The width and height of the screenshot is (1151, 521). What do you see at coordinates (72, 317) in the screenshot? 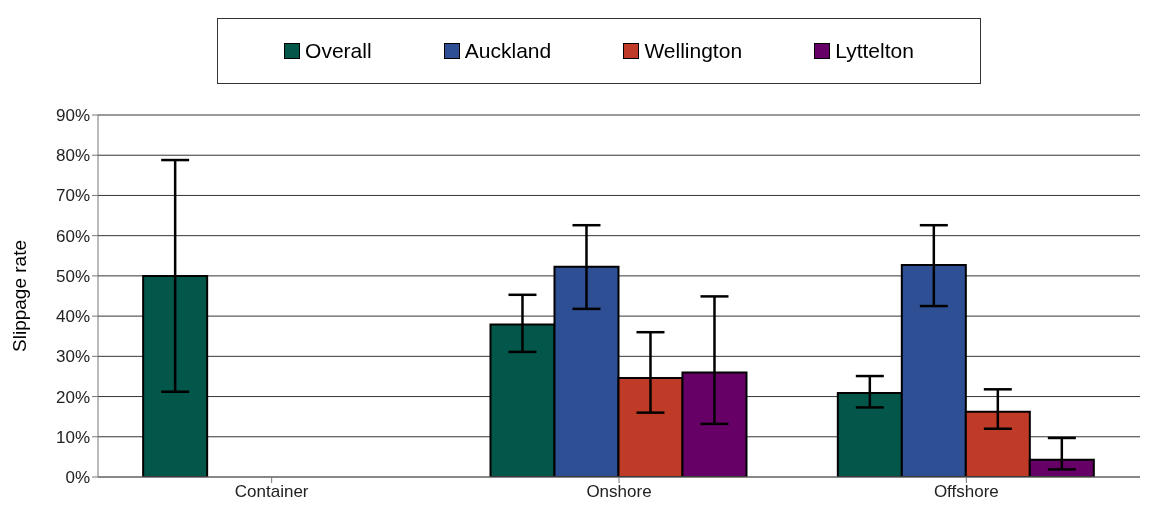
I see `y-tick-label: 40%` at bounding box center [72, 317].